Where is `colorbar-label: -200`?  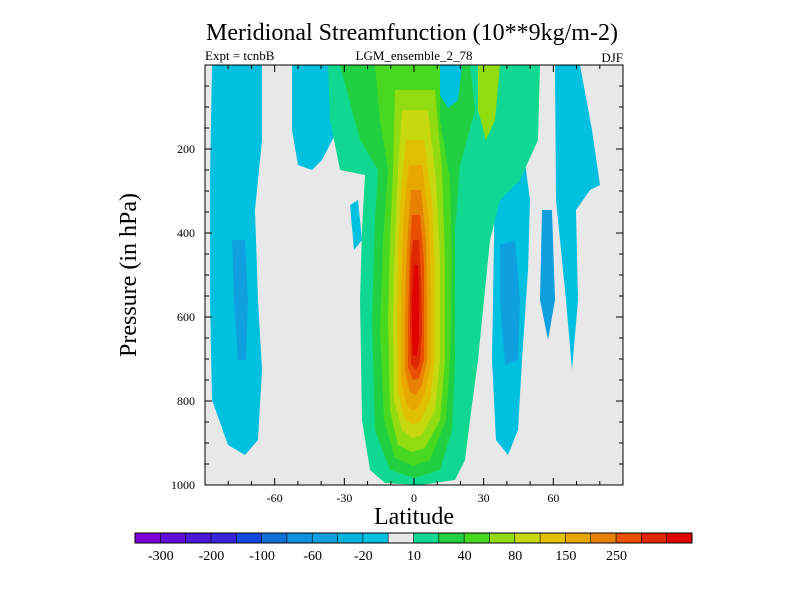 colorbar-label: -200 is located at coordinates (212, 556).